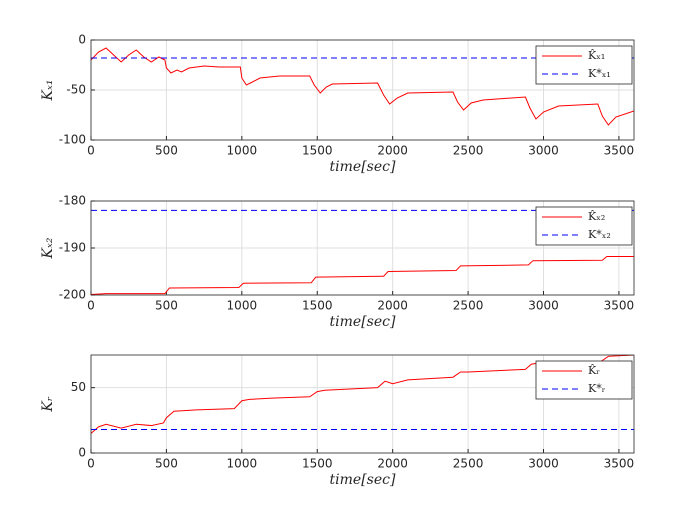  I want to click on y-tick-label: -180, so click(72, 201).